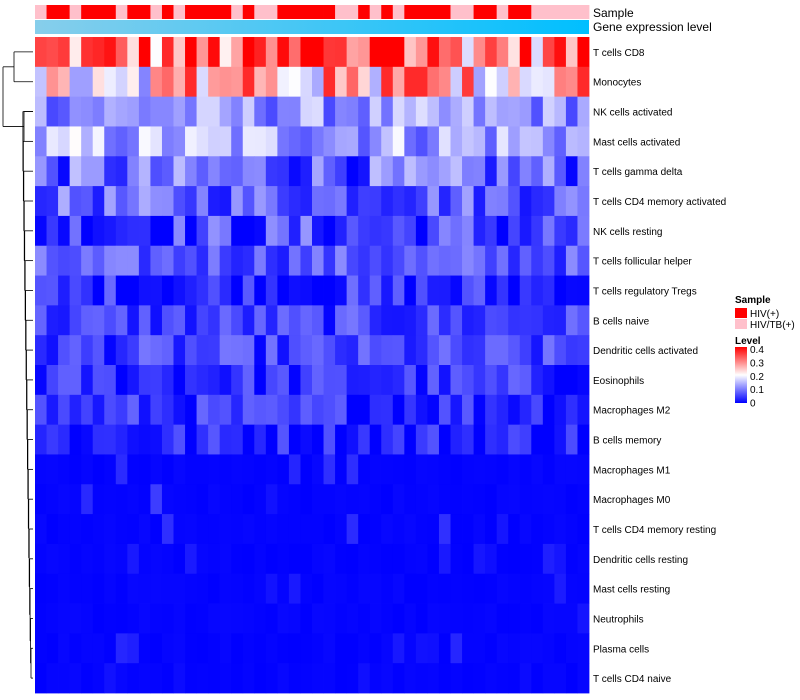  I want to click on sample-legend: Sample HIV(+) HIV/TB(+), so click(765, 313).